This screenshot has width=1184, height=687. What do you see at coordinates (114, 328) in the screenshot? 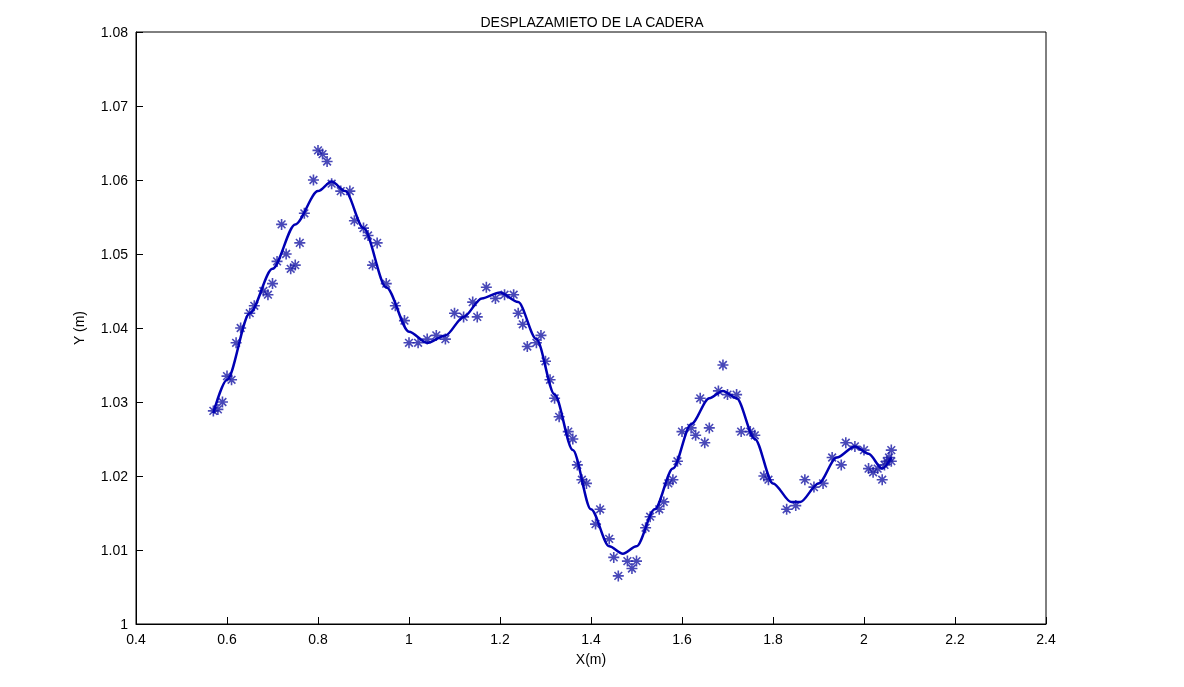
I see `y-tick-label: 1.04` at bounding box center [114, 328].